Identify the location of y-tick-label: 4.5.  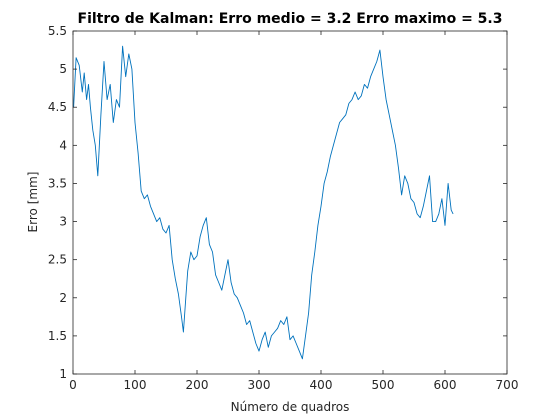
(57, 107).